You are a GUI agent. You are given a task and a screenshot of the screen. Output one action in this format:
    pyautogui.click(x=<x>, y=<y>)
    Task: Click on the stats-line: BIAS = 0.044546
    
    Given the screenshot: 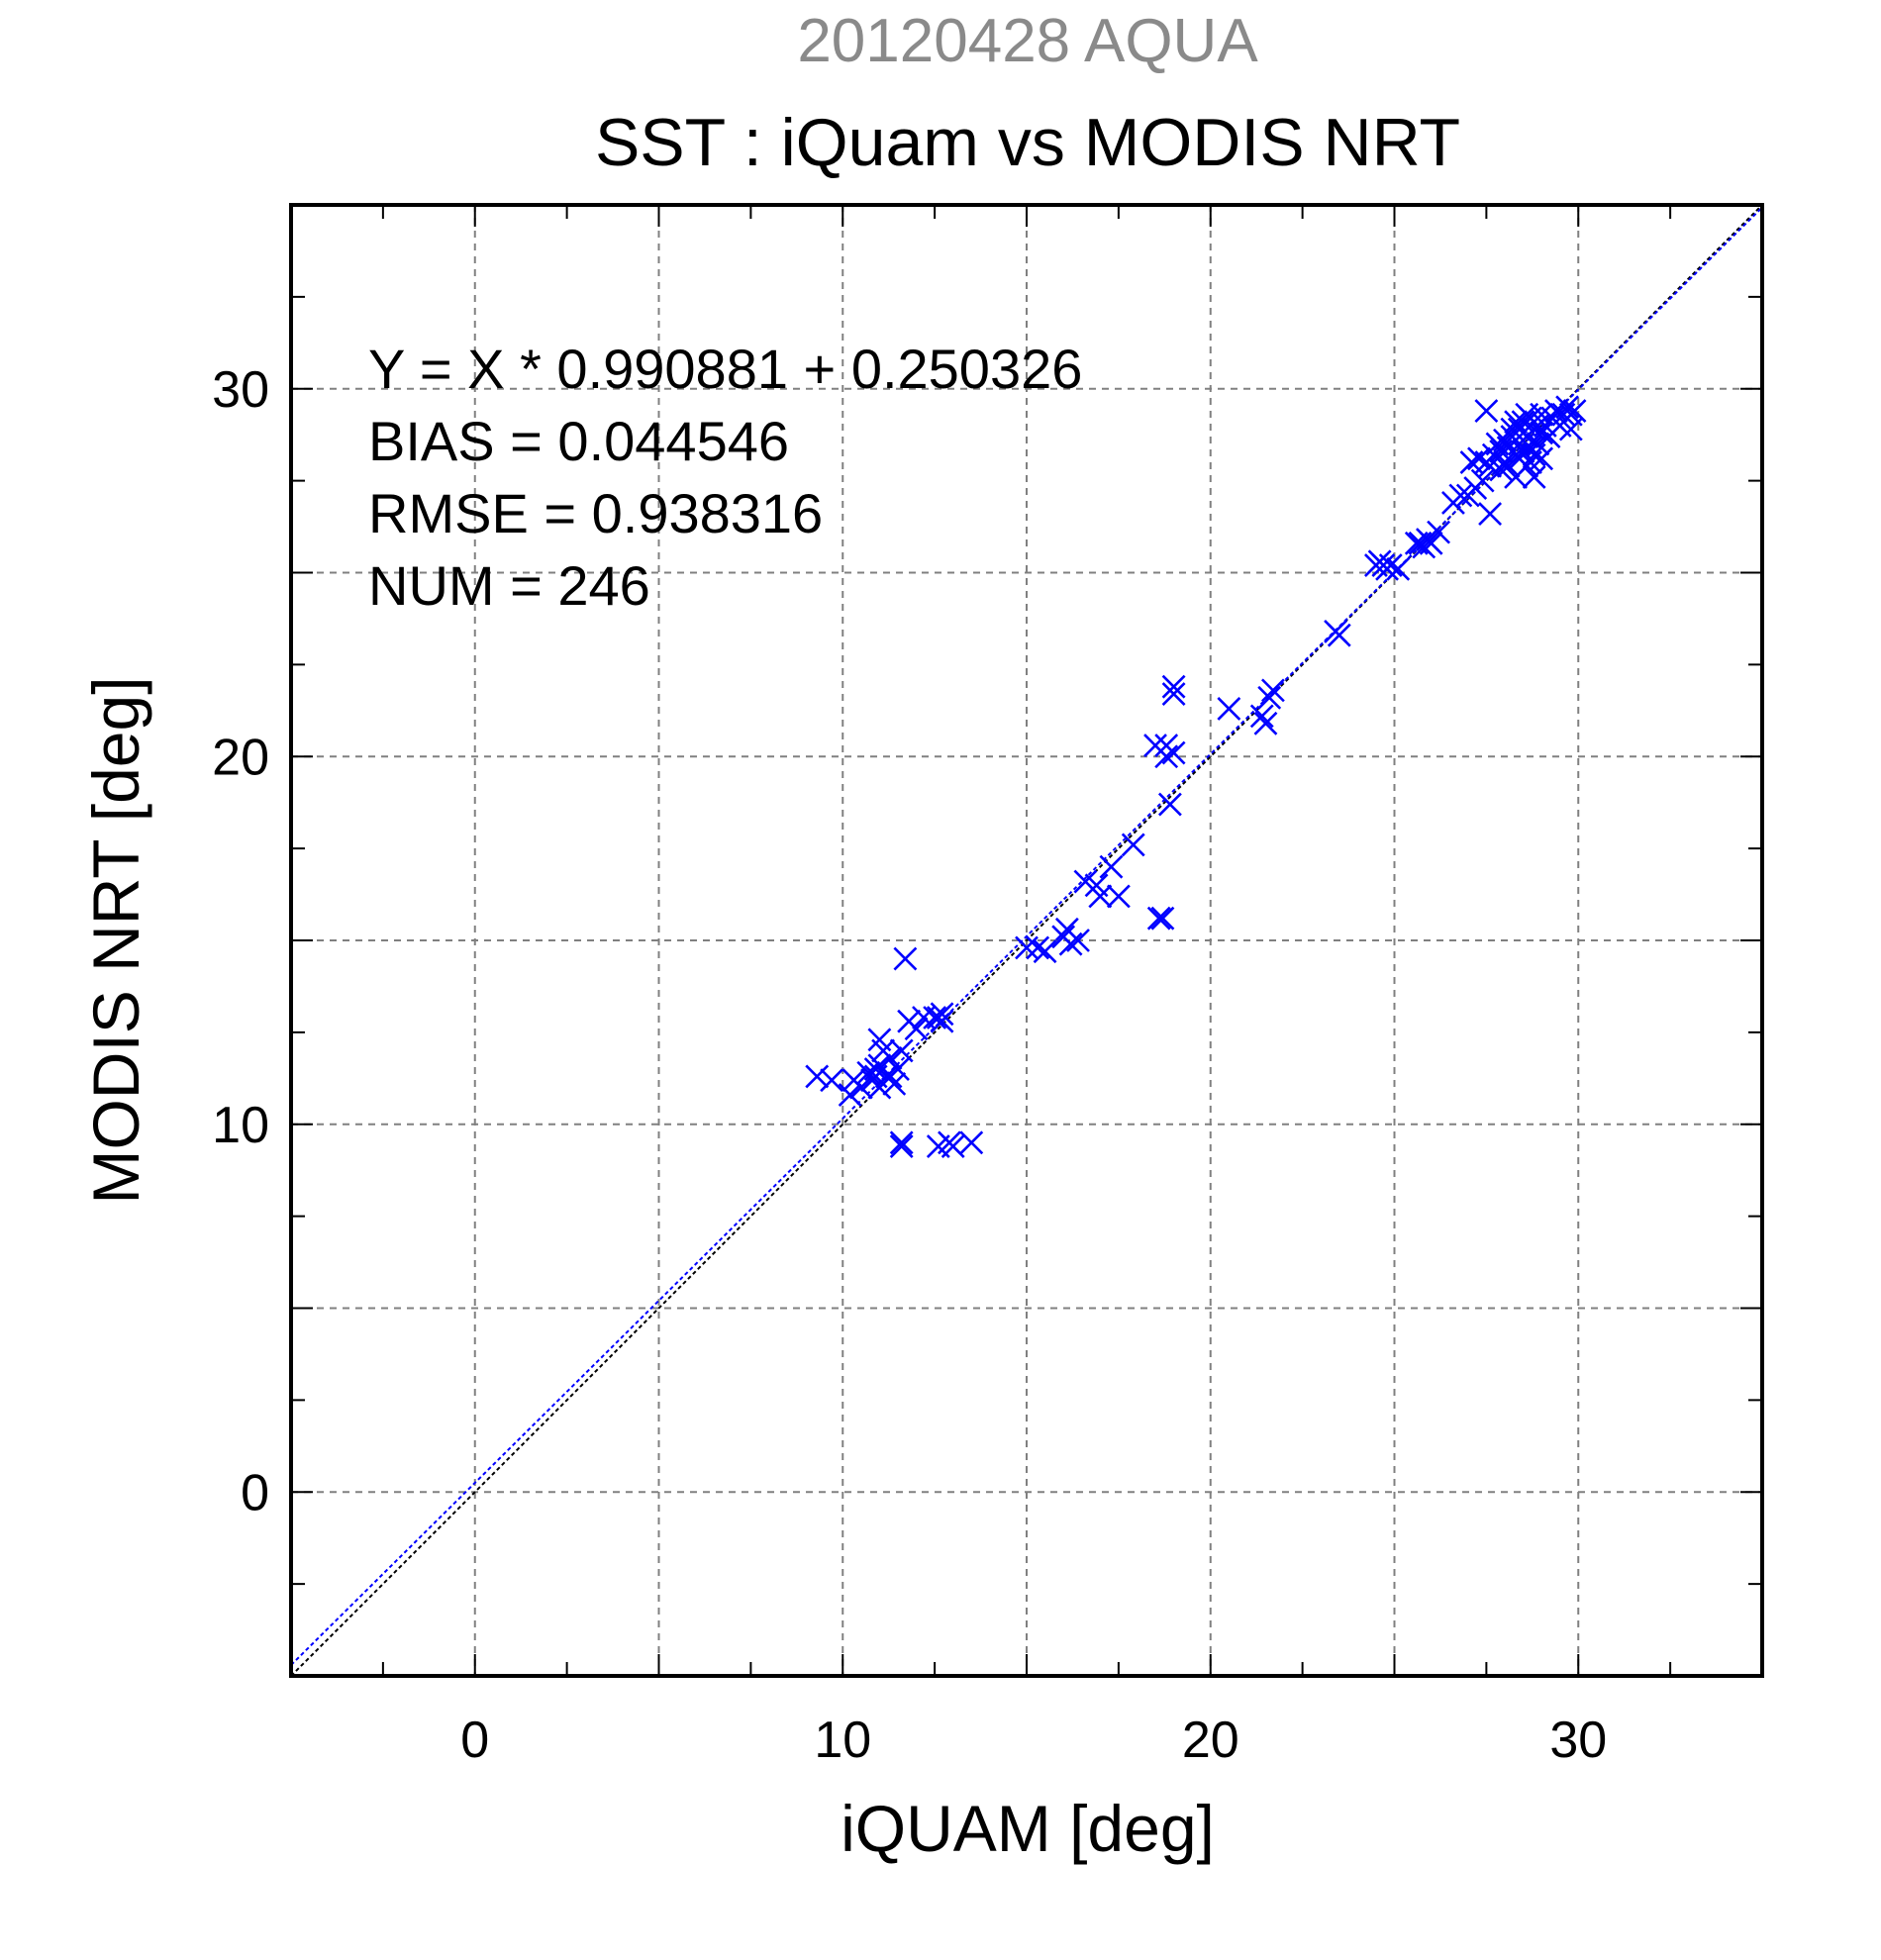 What is the action you would take?
    pyautogui.click(x=579, y=441)
    